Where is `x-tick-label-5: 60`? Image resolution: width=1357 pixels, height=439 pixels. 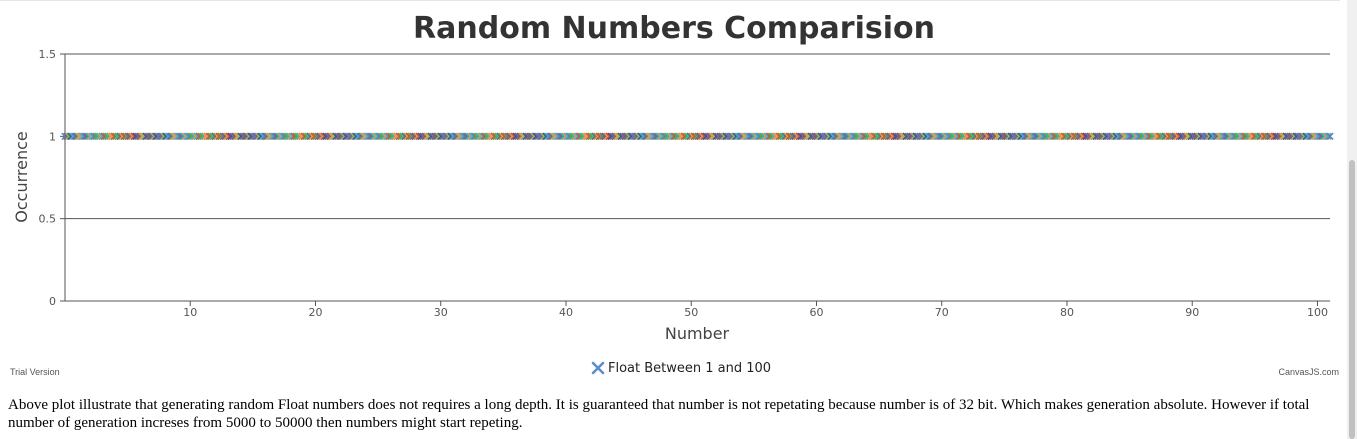 x-tick-label-5: 60 is located at coordinates (816, 312).